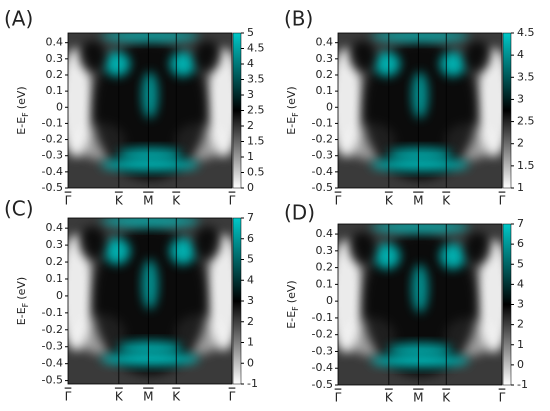  Describe the element at coordinates (256, 172) in the screenshot. I see `colorbar-tick-label: 0.5` at that location.